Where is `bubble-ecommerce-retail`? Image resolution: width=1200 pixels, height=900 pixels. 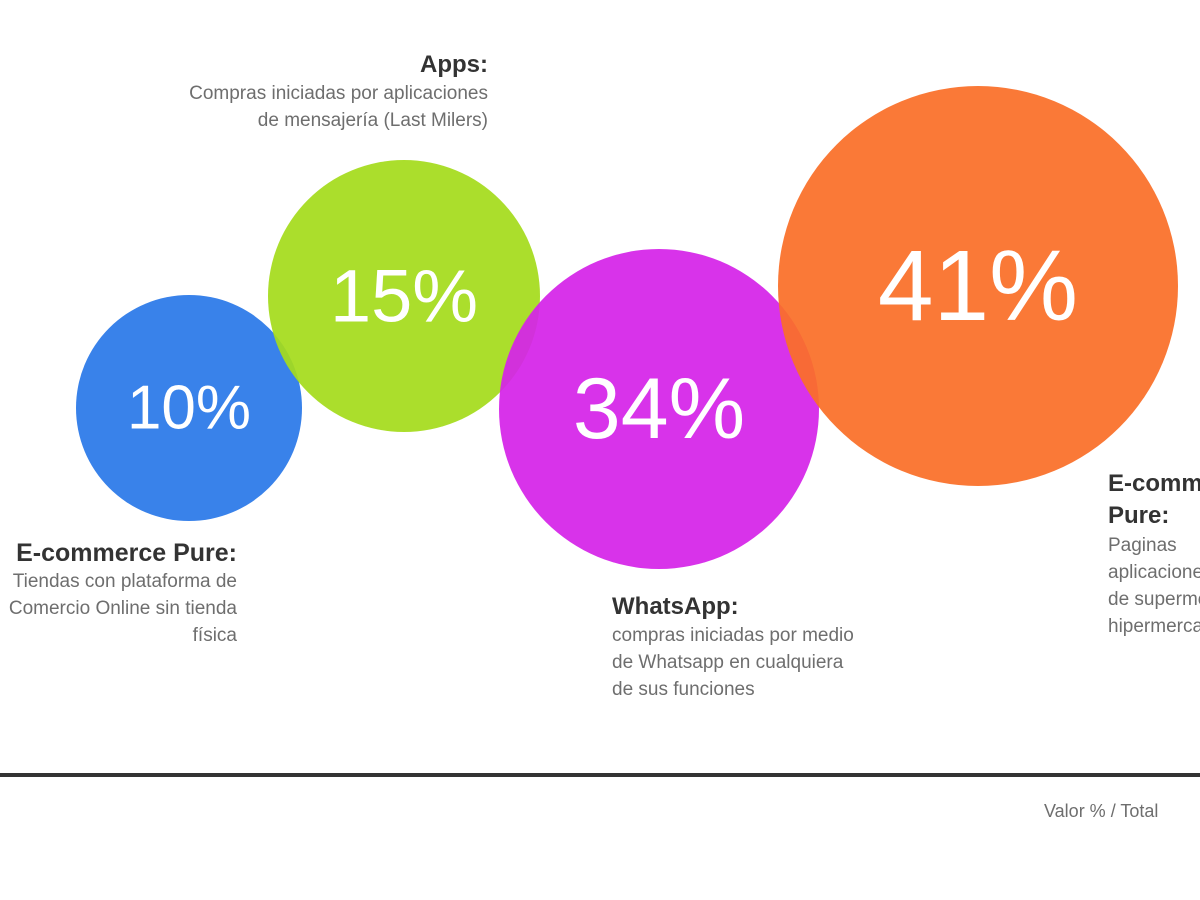 bubble-ecommerce-retail is located at coordinates (978, 286).